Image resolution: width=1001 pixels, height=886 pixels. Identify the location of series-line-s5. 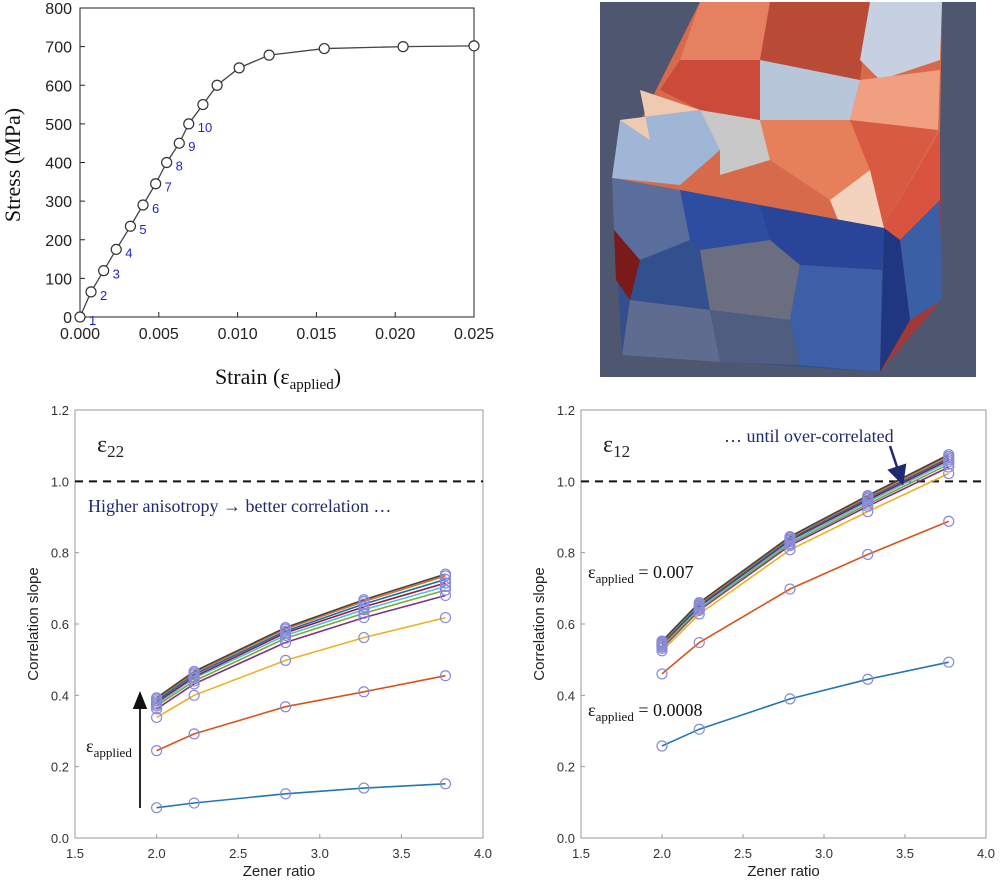
(805, 555).